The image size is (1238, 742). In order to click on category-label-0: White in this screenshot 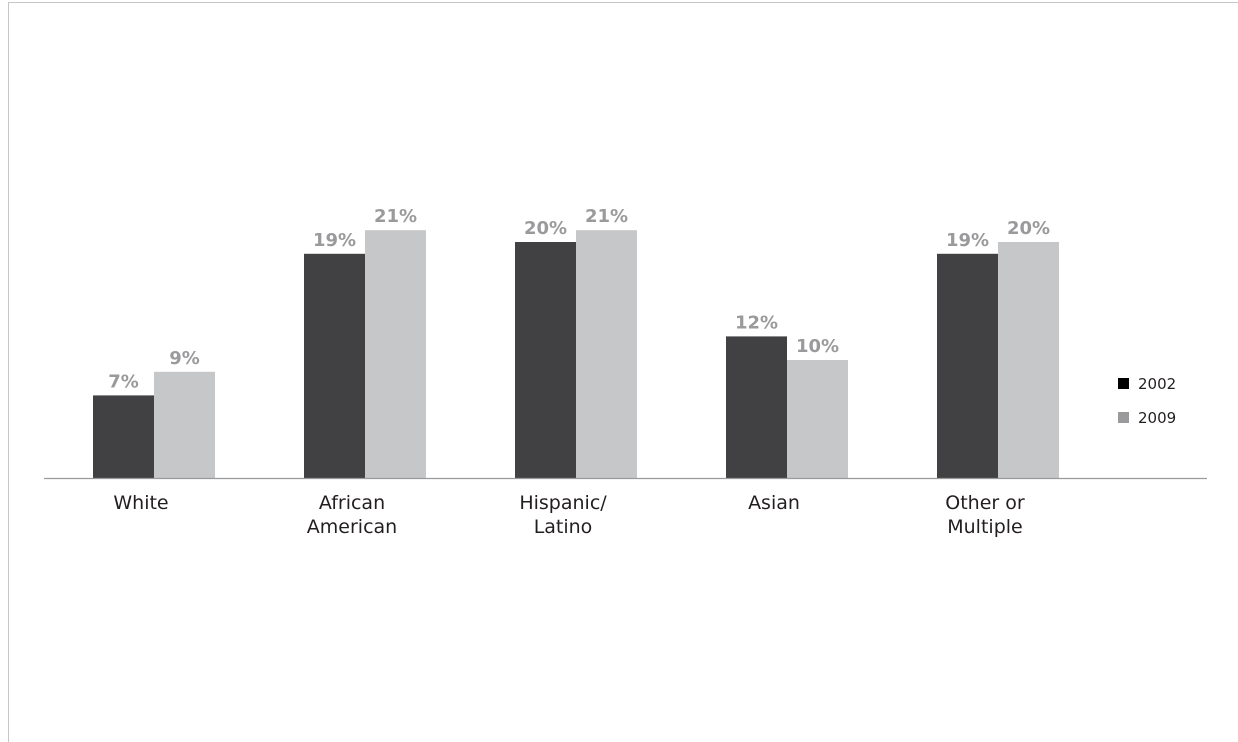, I will do `click(140, 503)`.